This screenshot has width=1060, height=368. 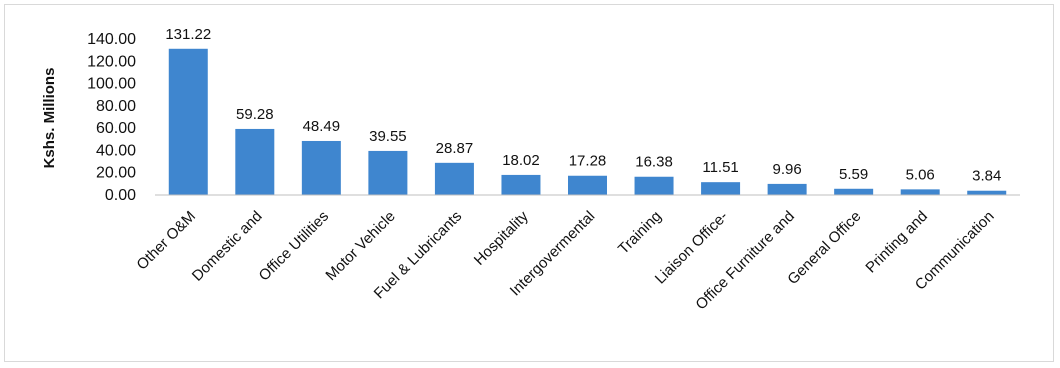 What do you see at coordinates (120, 195) in the screenshot?
I see `y-tick-label: 0.00` at bounding box center [120, 195].